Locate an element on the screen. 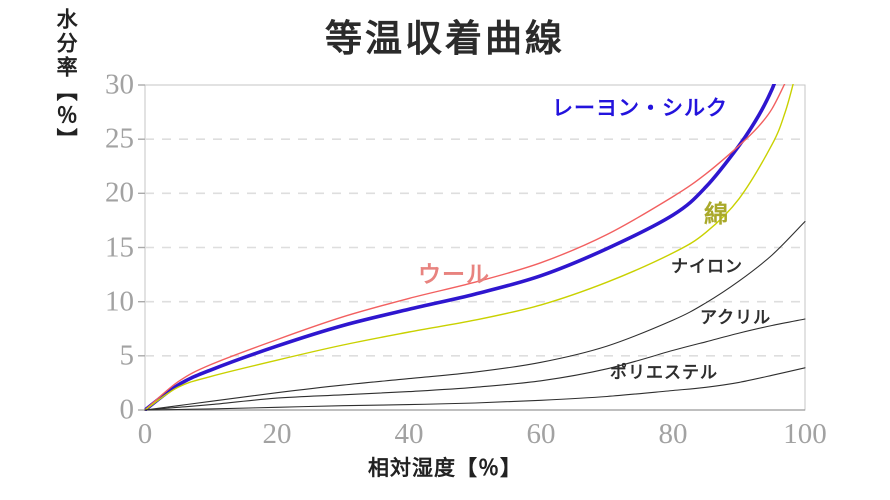 This screenshot has height=500, width=890. curve-label-ウール: ウール is located at coordinates (454, 274).